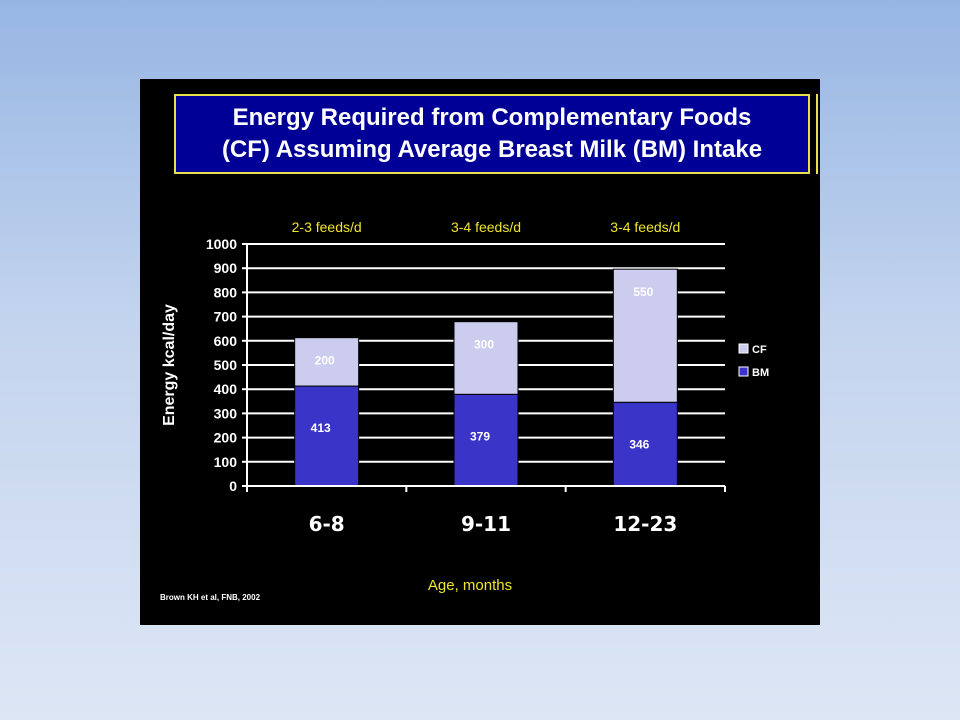  Describe the element at coordinates (486, 524) in the screenshot. I see `x-tick-label: 9-11` at that location.